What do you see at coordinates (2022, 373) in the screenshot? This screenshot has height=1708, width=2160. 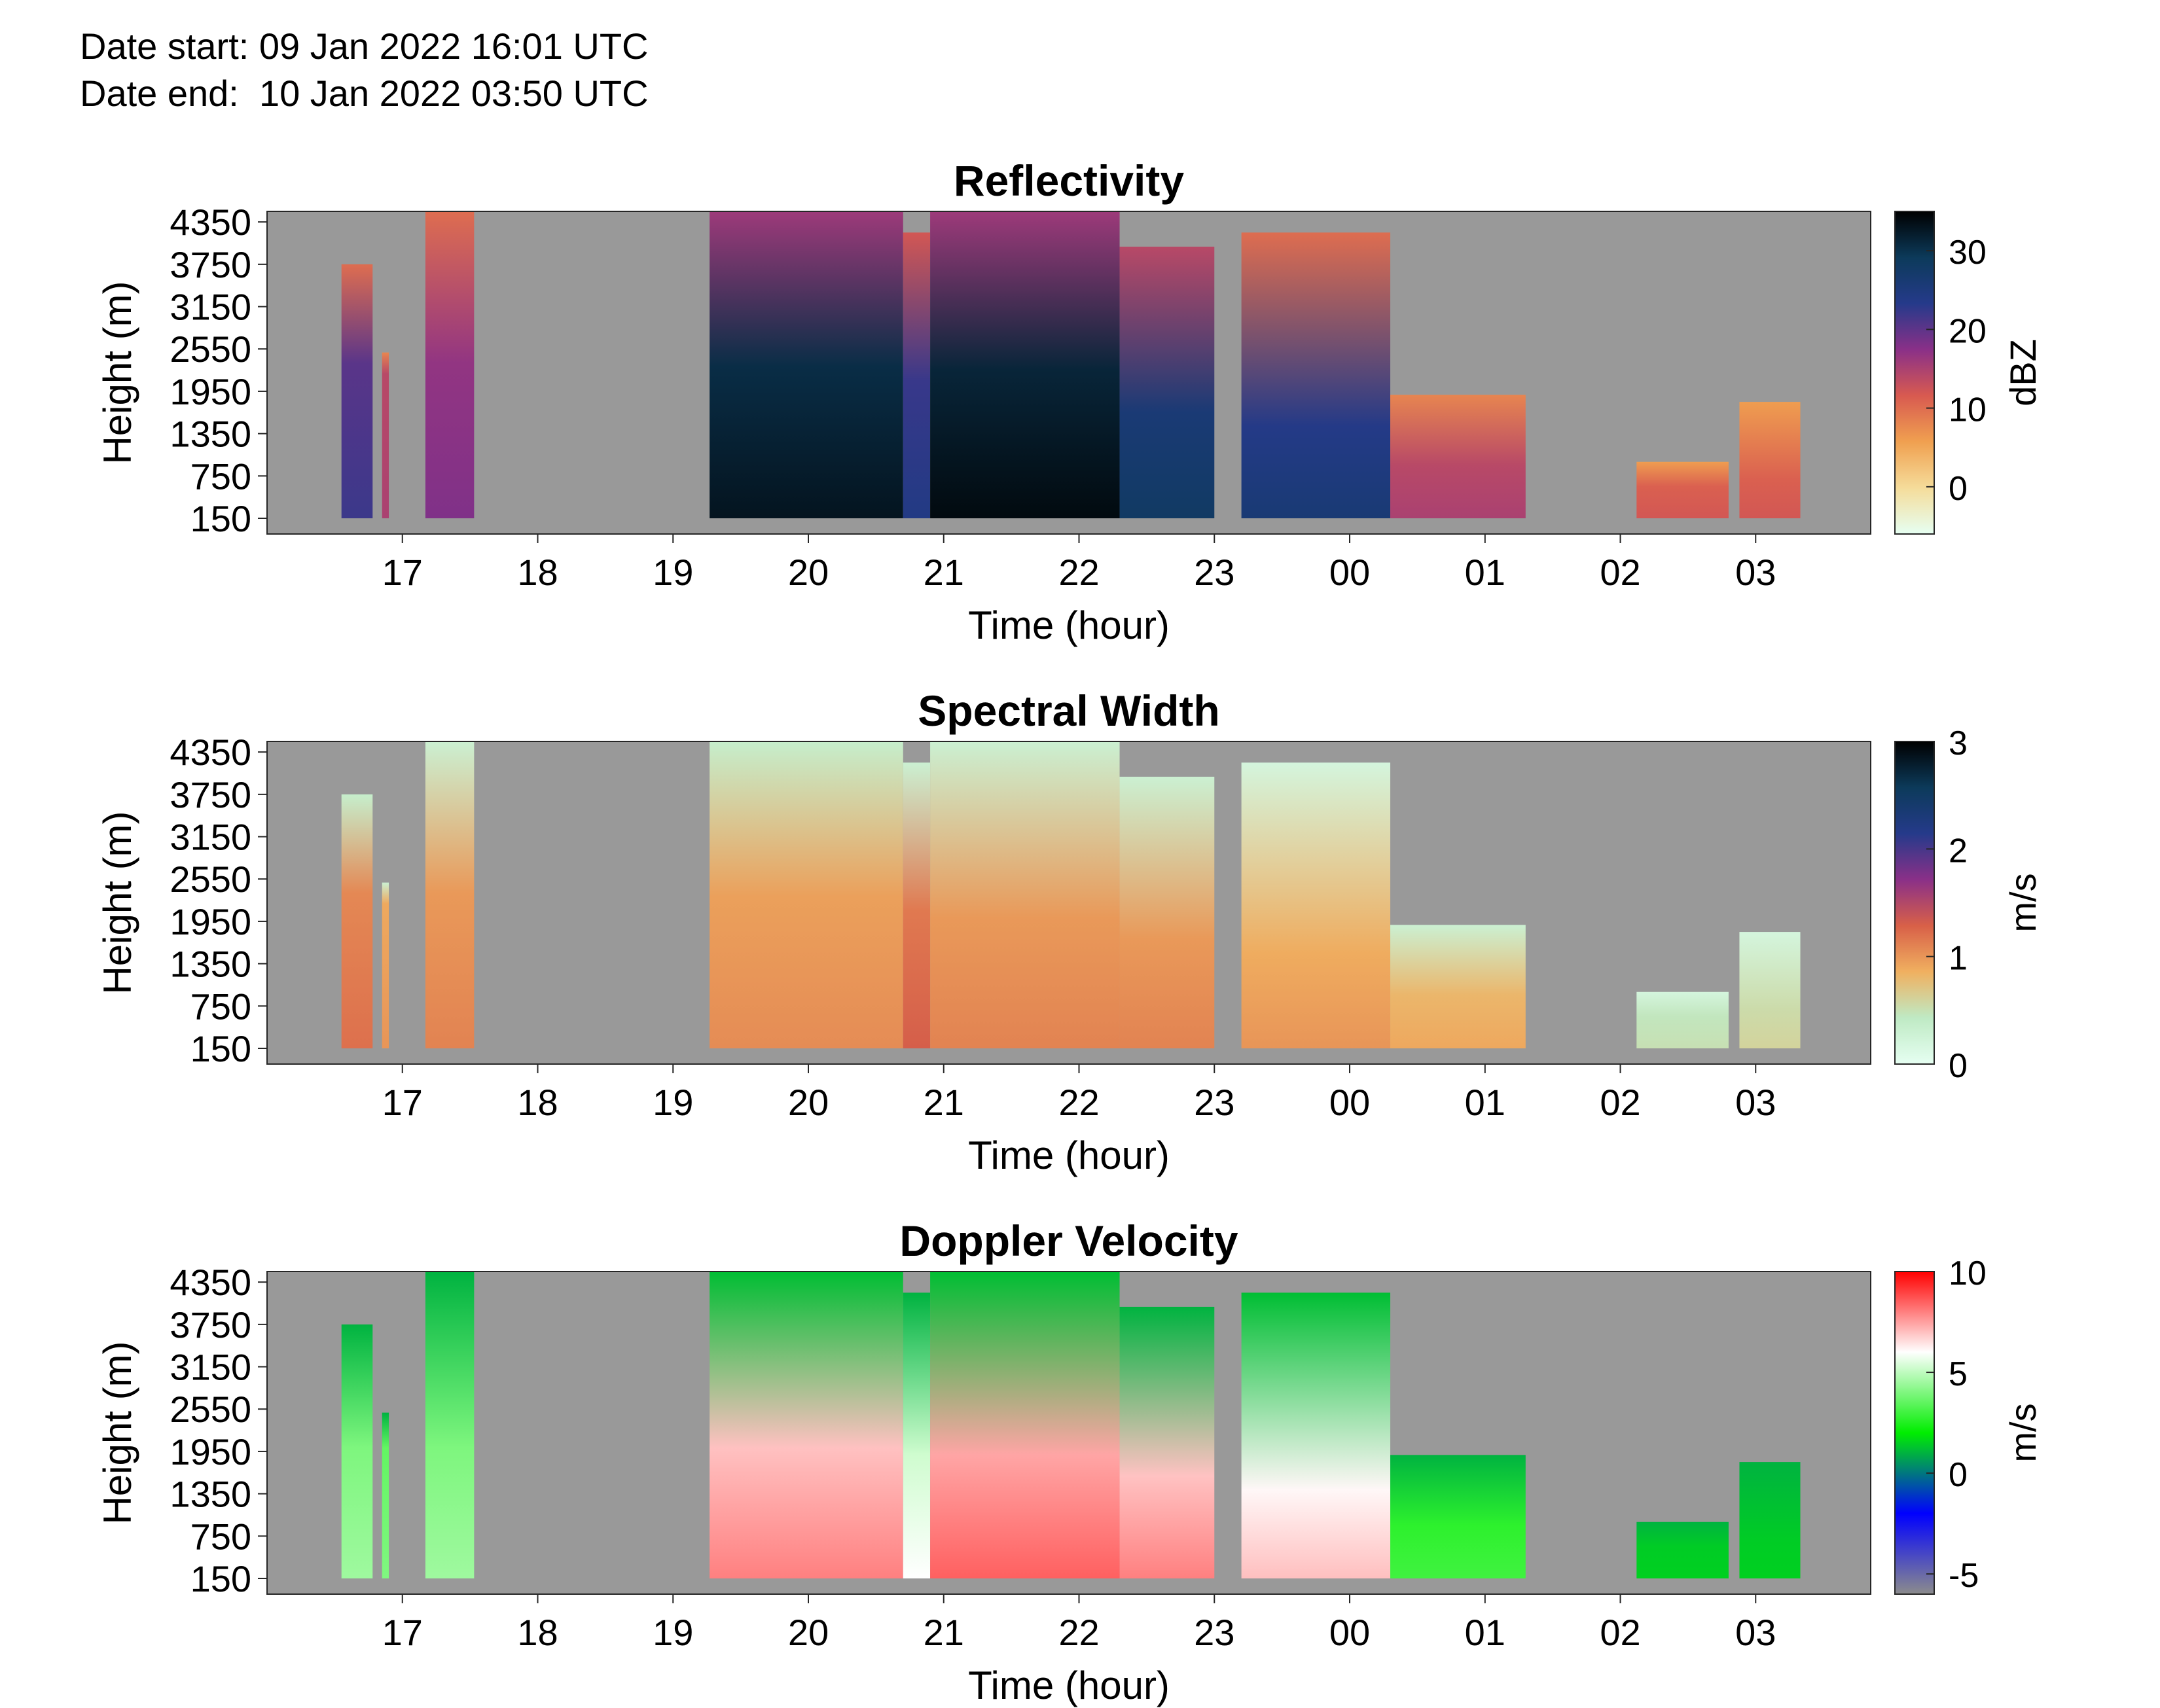 I see `colorbar-label: dBZ` at bounding box center [2022, 373].